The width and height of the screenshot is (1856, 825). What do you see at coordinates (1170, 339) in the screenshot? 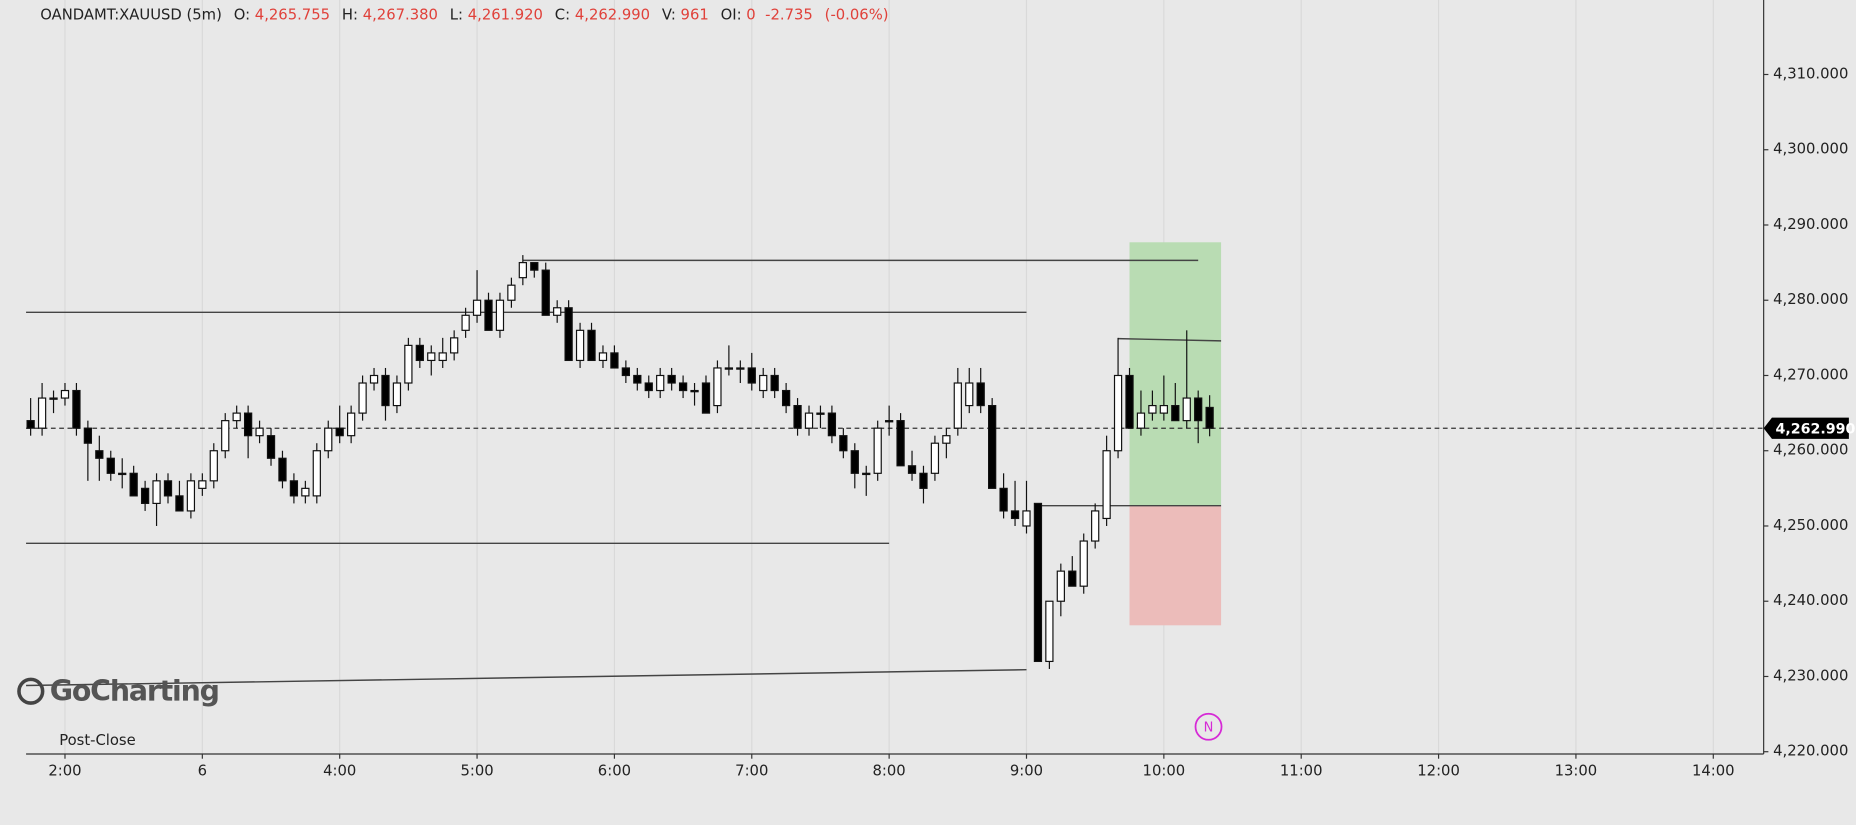
I see `drawn-line` at bounding box center [1170, 339].